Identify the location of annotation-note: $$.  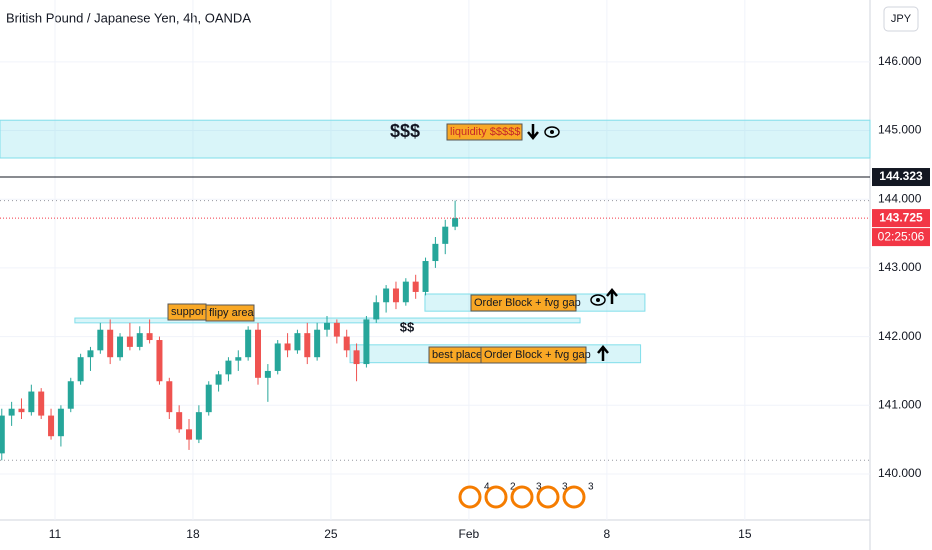
(407, 326).